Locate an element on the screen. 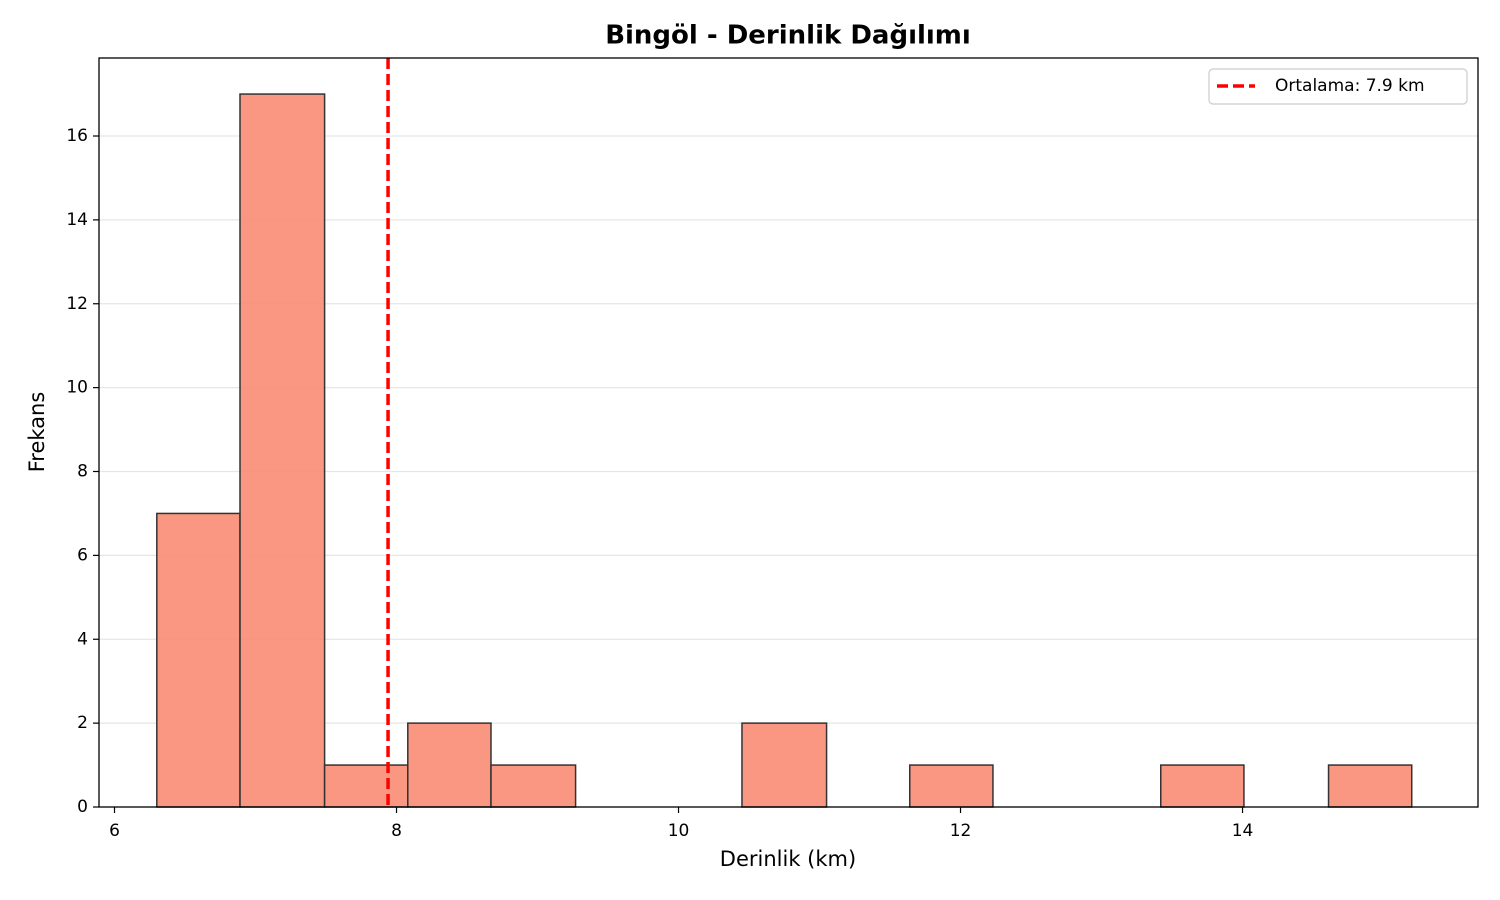  y-tick-label: 6 is located at coordinates (82, 555).